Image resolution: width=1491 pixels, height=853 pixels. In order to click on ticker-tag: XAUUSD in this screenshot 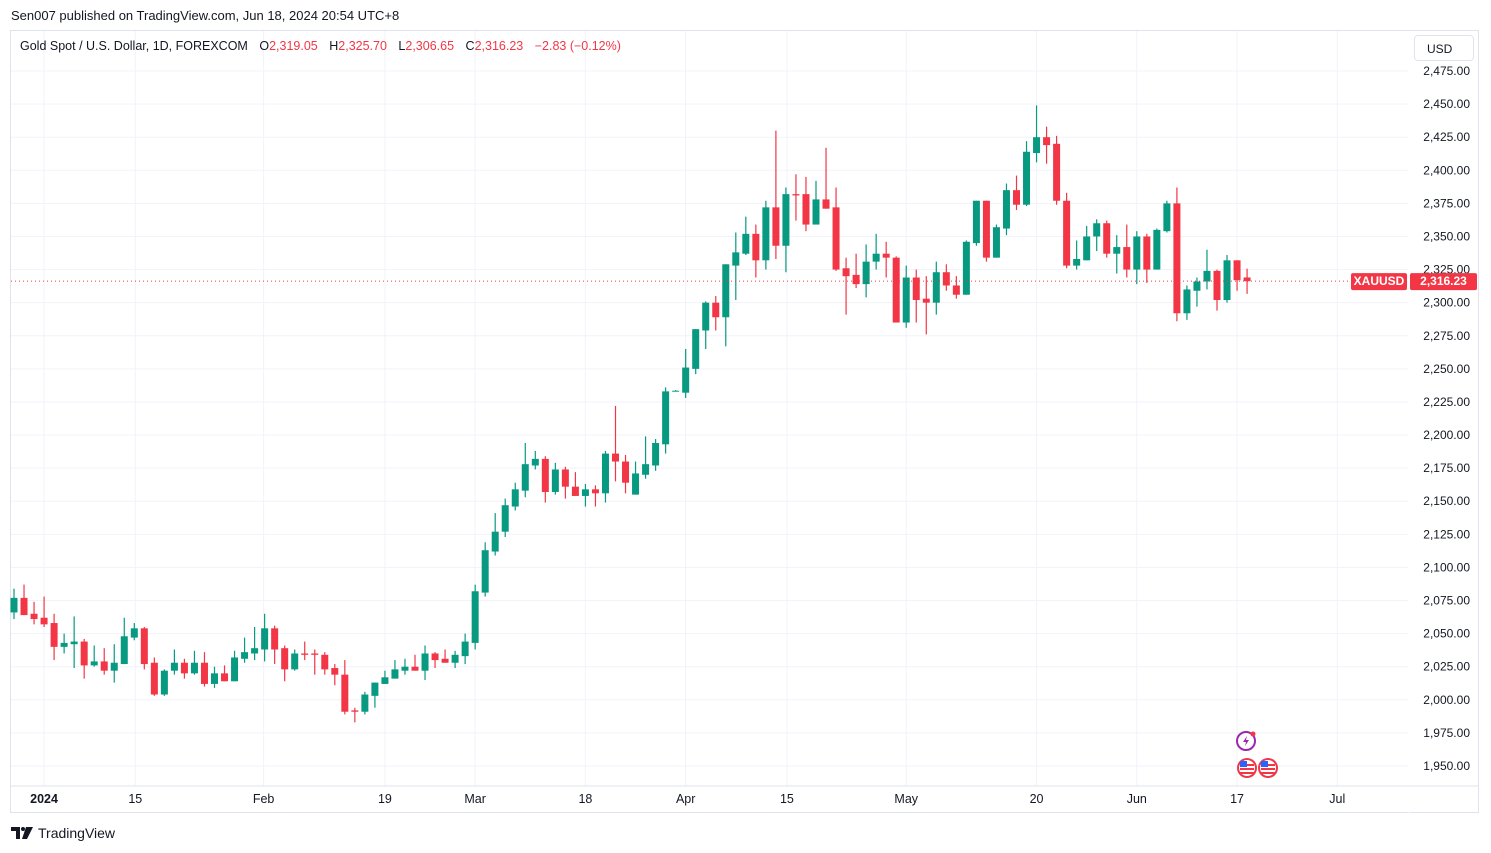, I will do `click(1379, 281)`.